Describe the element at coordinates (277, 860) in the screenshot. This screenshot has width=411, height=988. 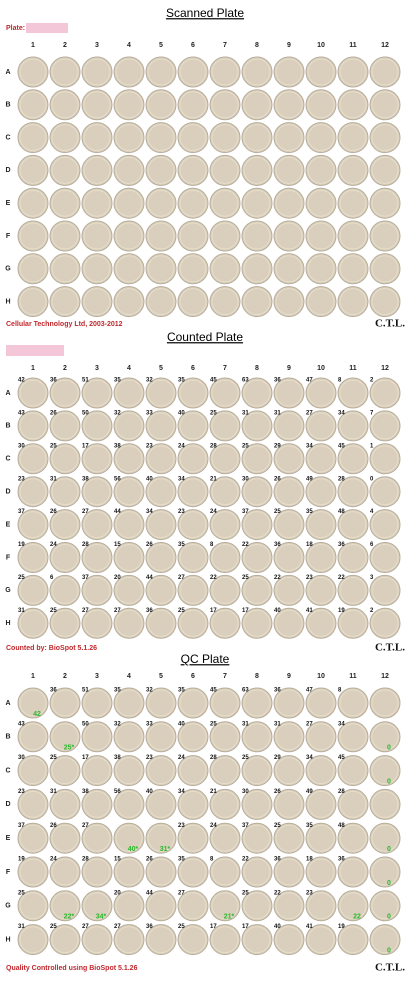
I see `spot-count: 36` at that location.